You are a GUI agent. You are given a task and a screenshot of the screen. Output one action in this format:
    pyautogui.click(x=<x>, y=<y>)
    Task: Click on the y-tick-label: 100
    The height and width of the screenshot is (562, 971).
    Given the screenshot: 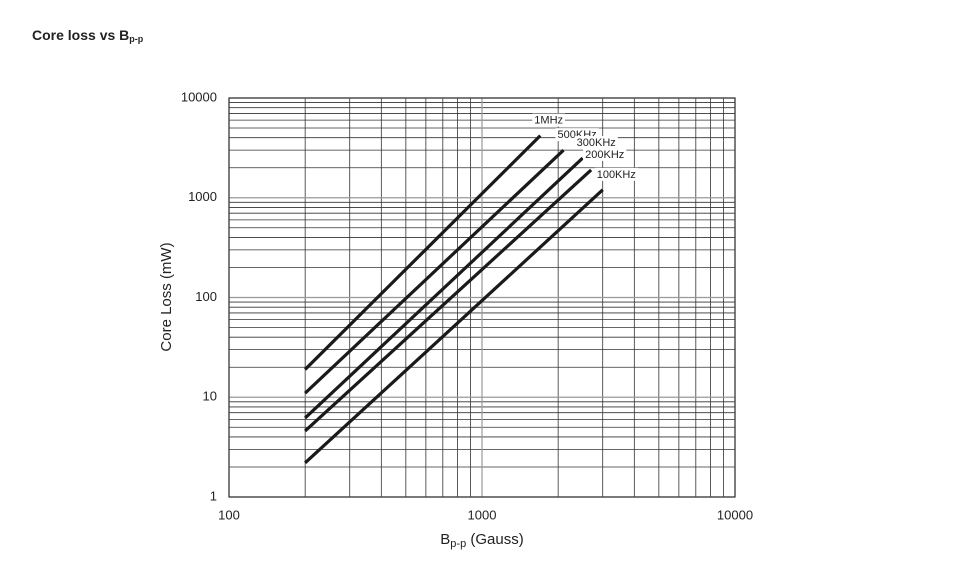 What is the action you would take?
    pyautogui.click(x=206, y=296)
    